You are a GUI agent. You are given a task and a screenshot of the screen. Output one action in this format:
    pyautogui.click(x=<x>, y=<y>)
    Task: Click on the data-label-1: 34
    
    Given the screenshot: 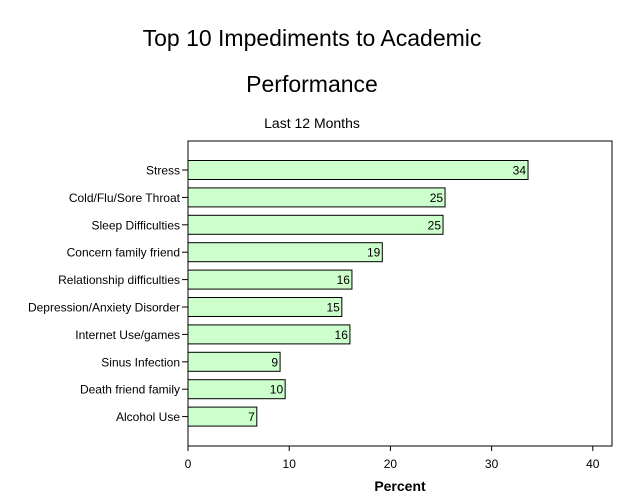 What is the action you would take?
    pyautogui.click(x=520, y=171)
    